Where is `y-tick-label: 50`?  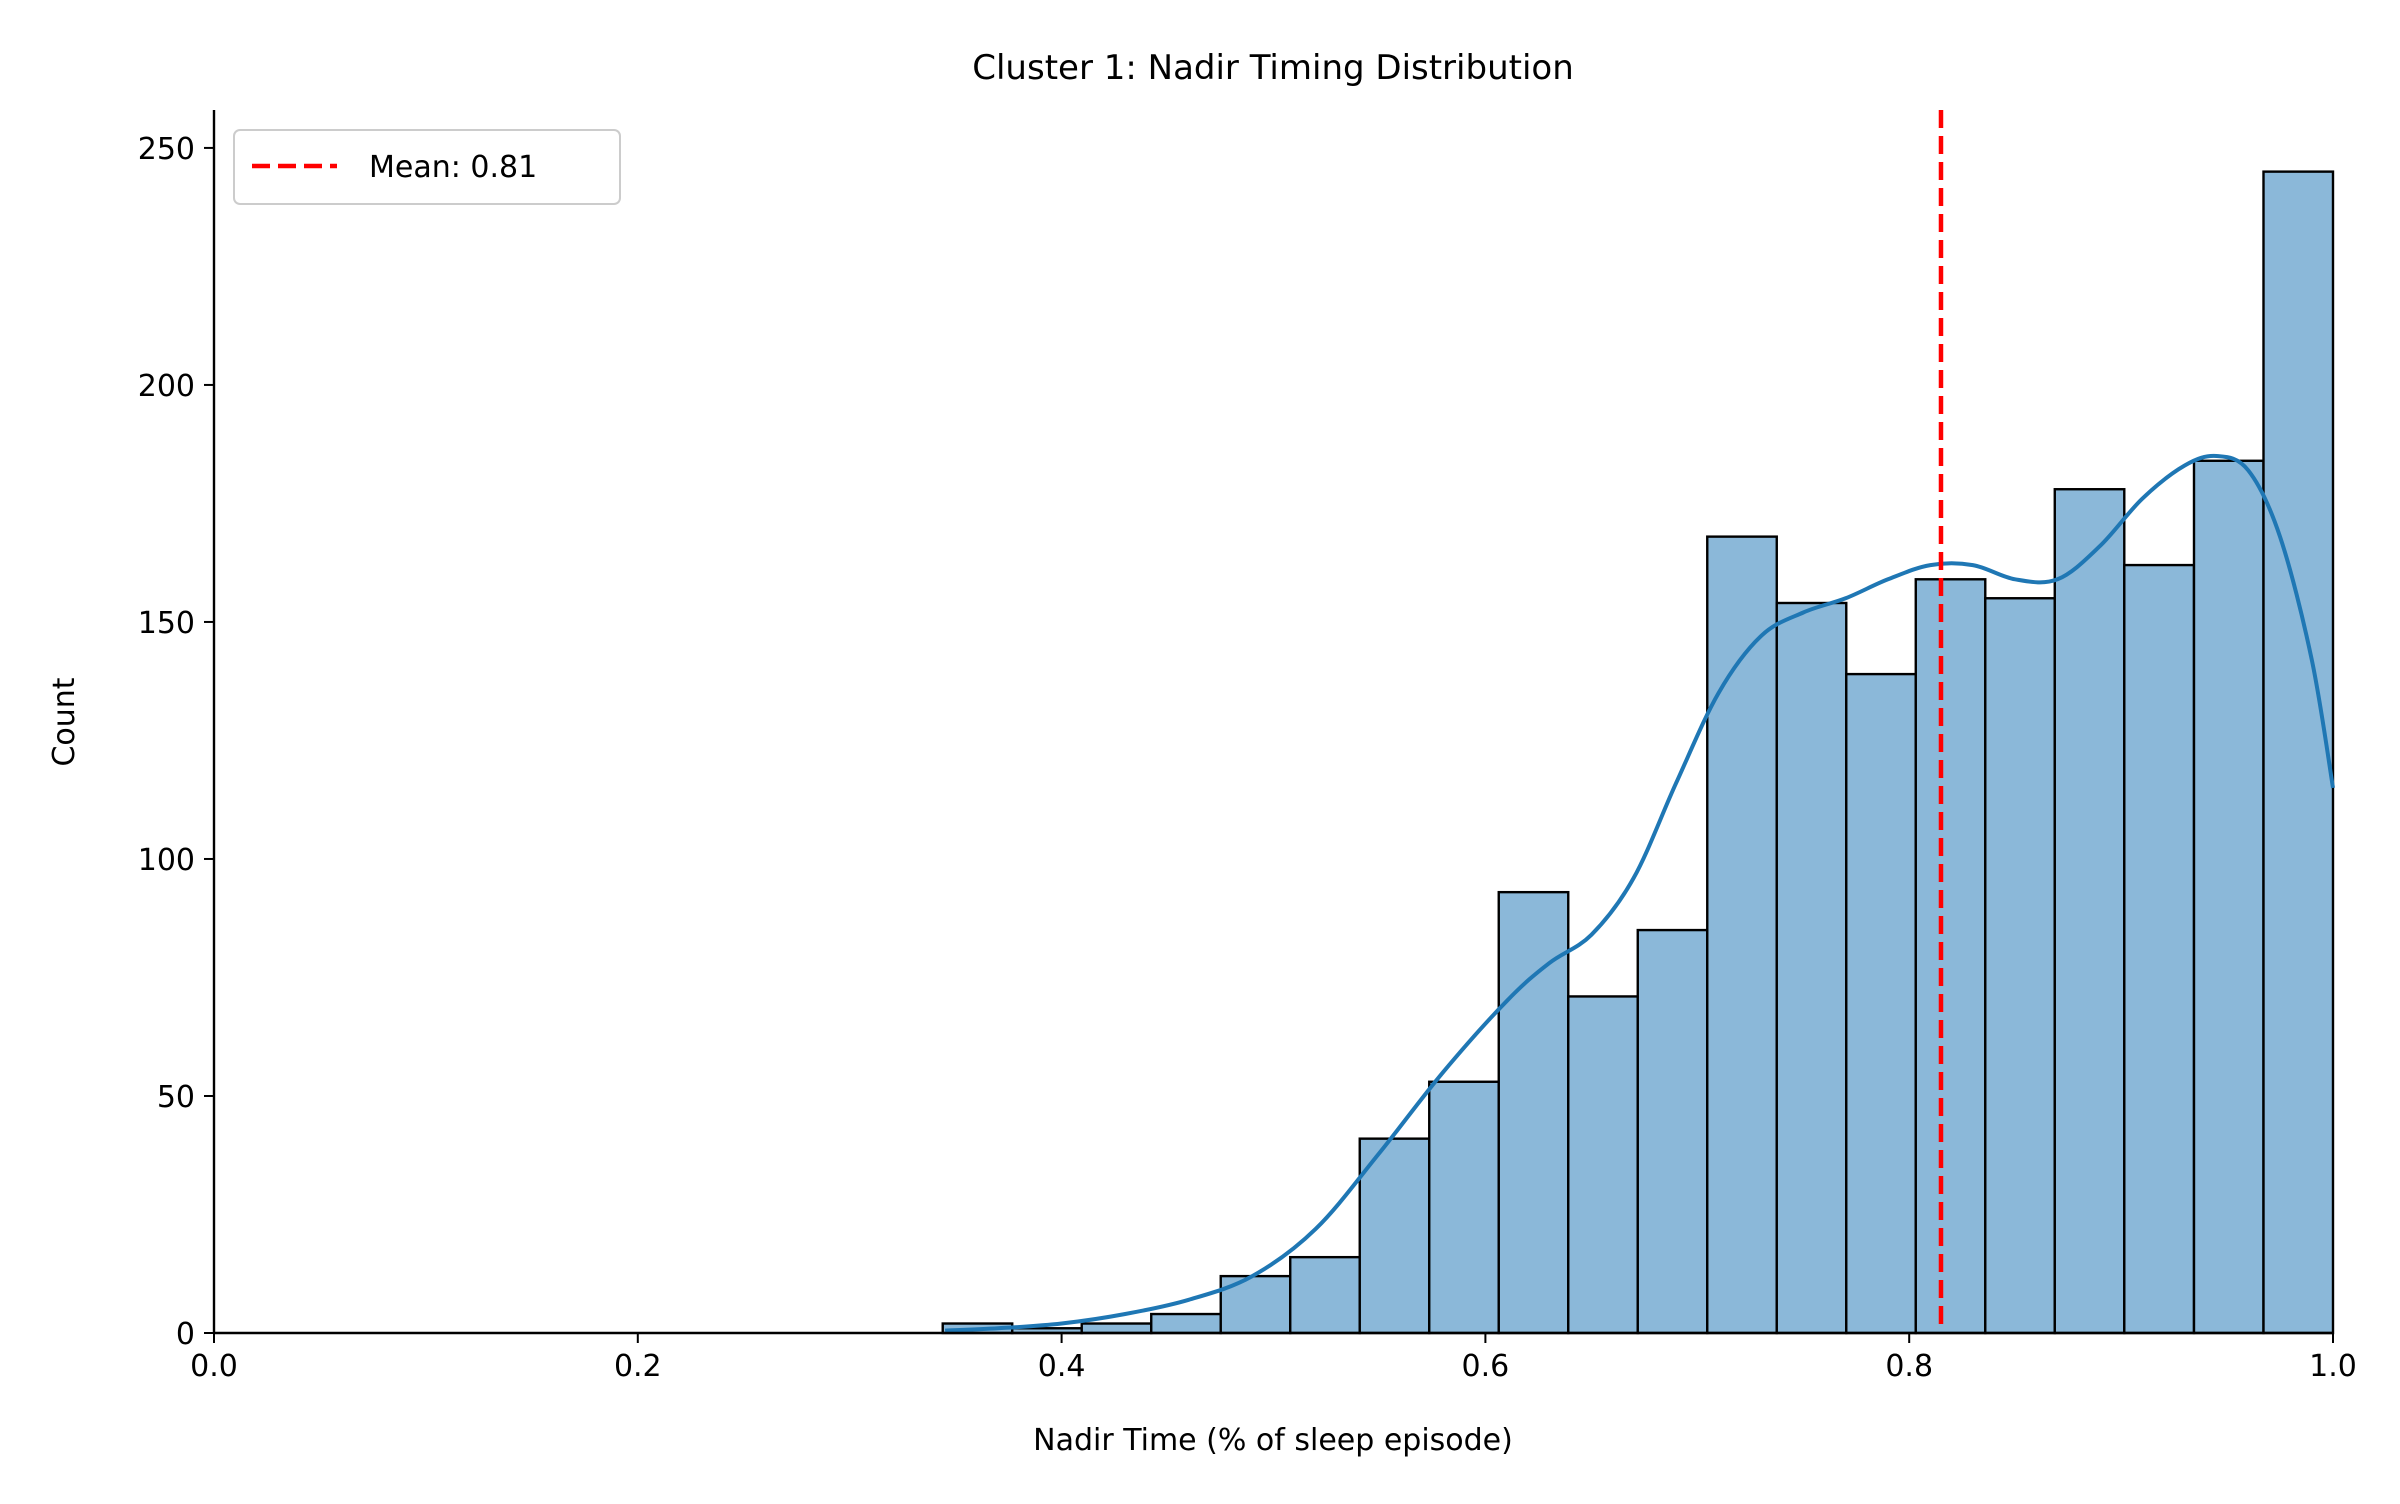 y-tick-label: 50 is located at coordinates (176, 1097).